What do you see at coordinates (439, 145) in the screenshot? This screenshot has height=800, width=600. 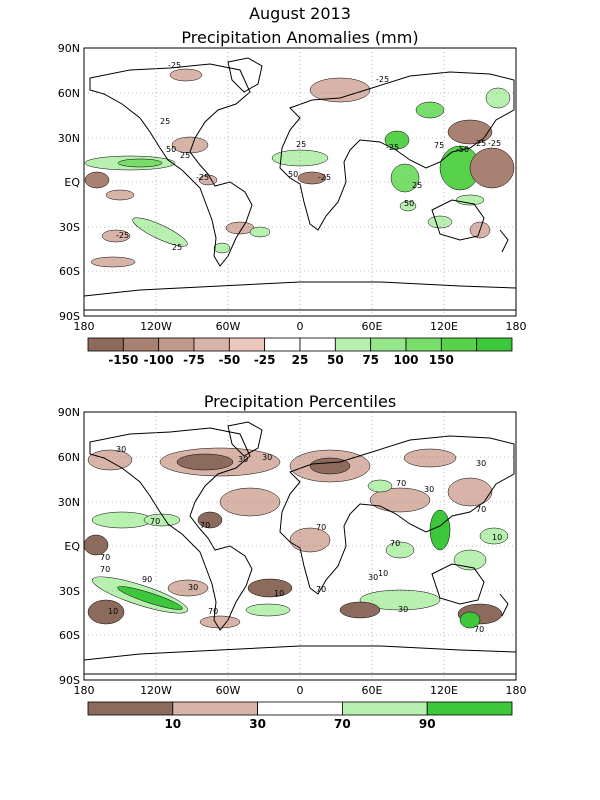 I see `contour-label: 75` at bounding box center [439, 145].